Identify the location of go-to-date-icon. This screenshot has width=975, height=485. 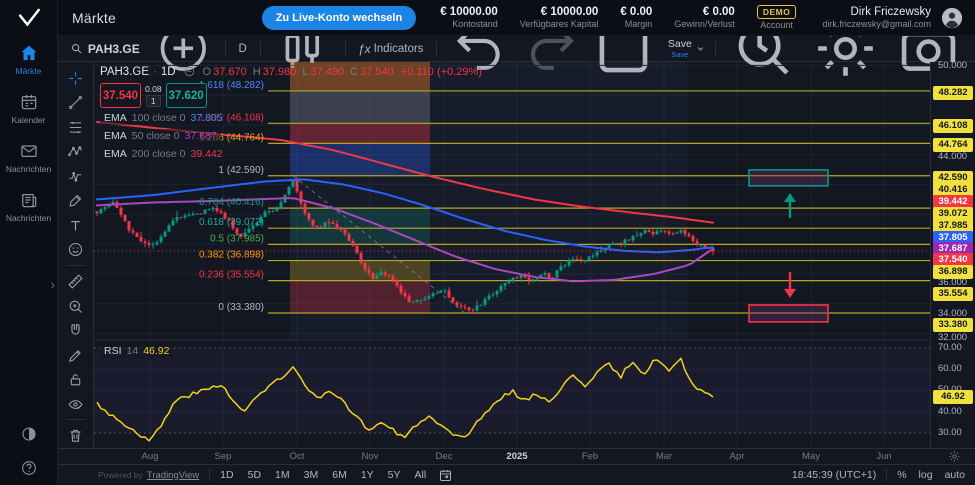
(445, 475).